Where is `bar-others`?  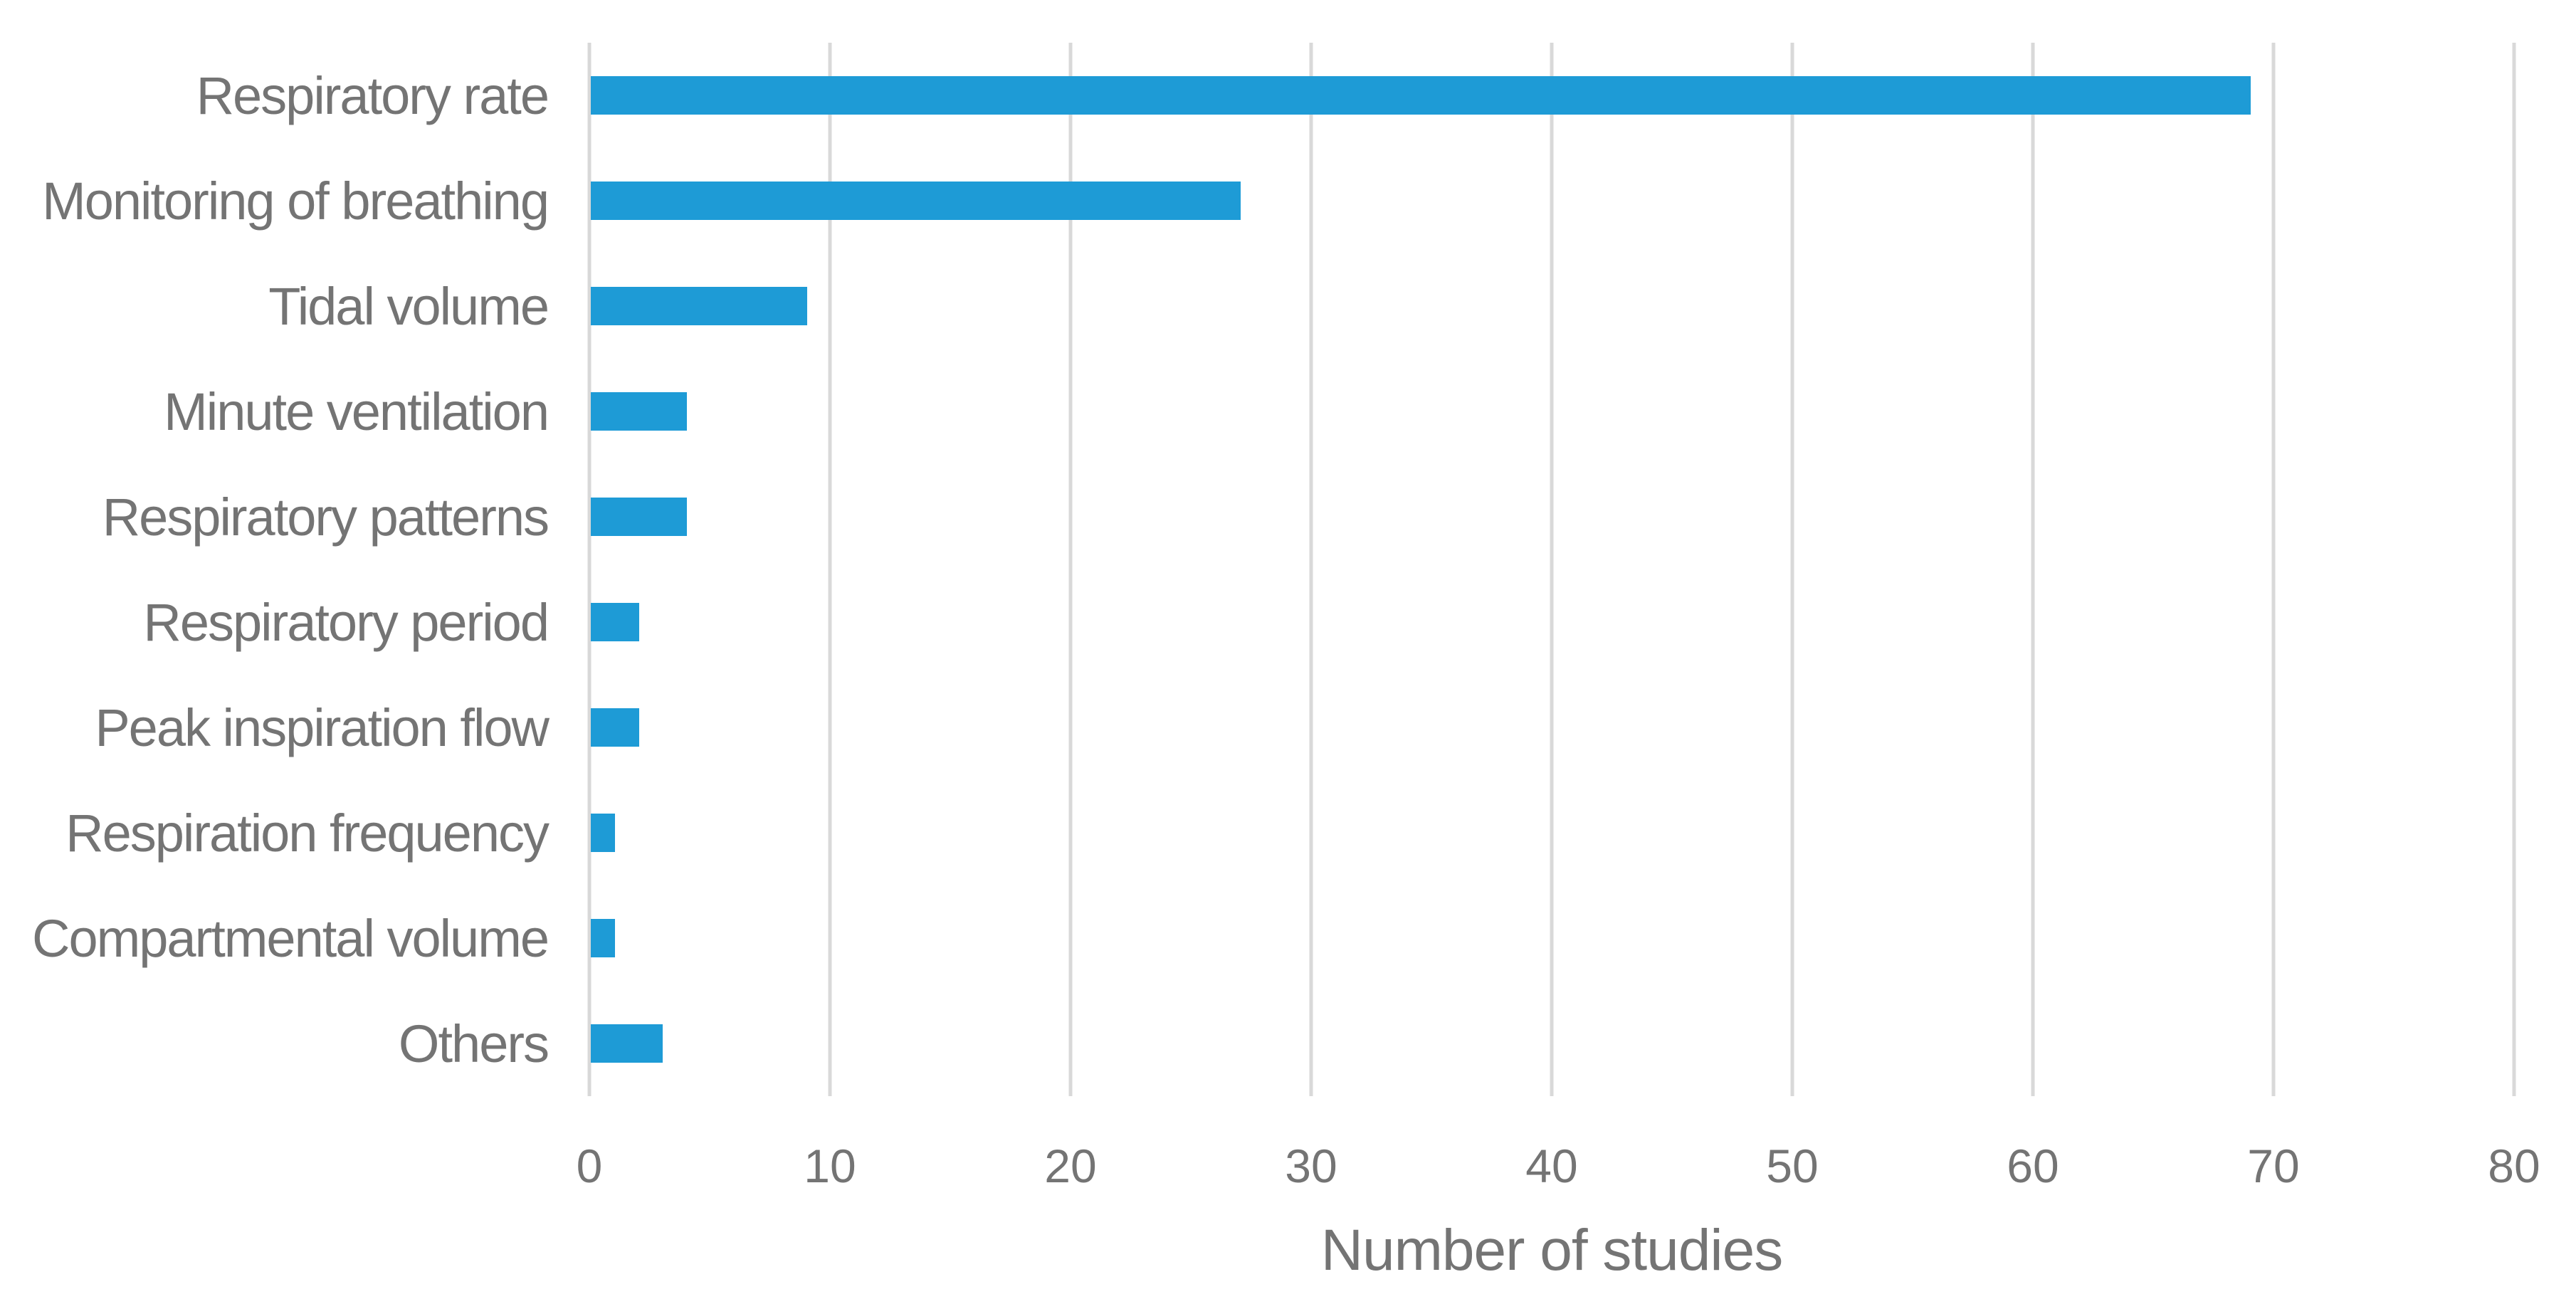
bar-others is located at coordinates (627, 1043).